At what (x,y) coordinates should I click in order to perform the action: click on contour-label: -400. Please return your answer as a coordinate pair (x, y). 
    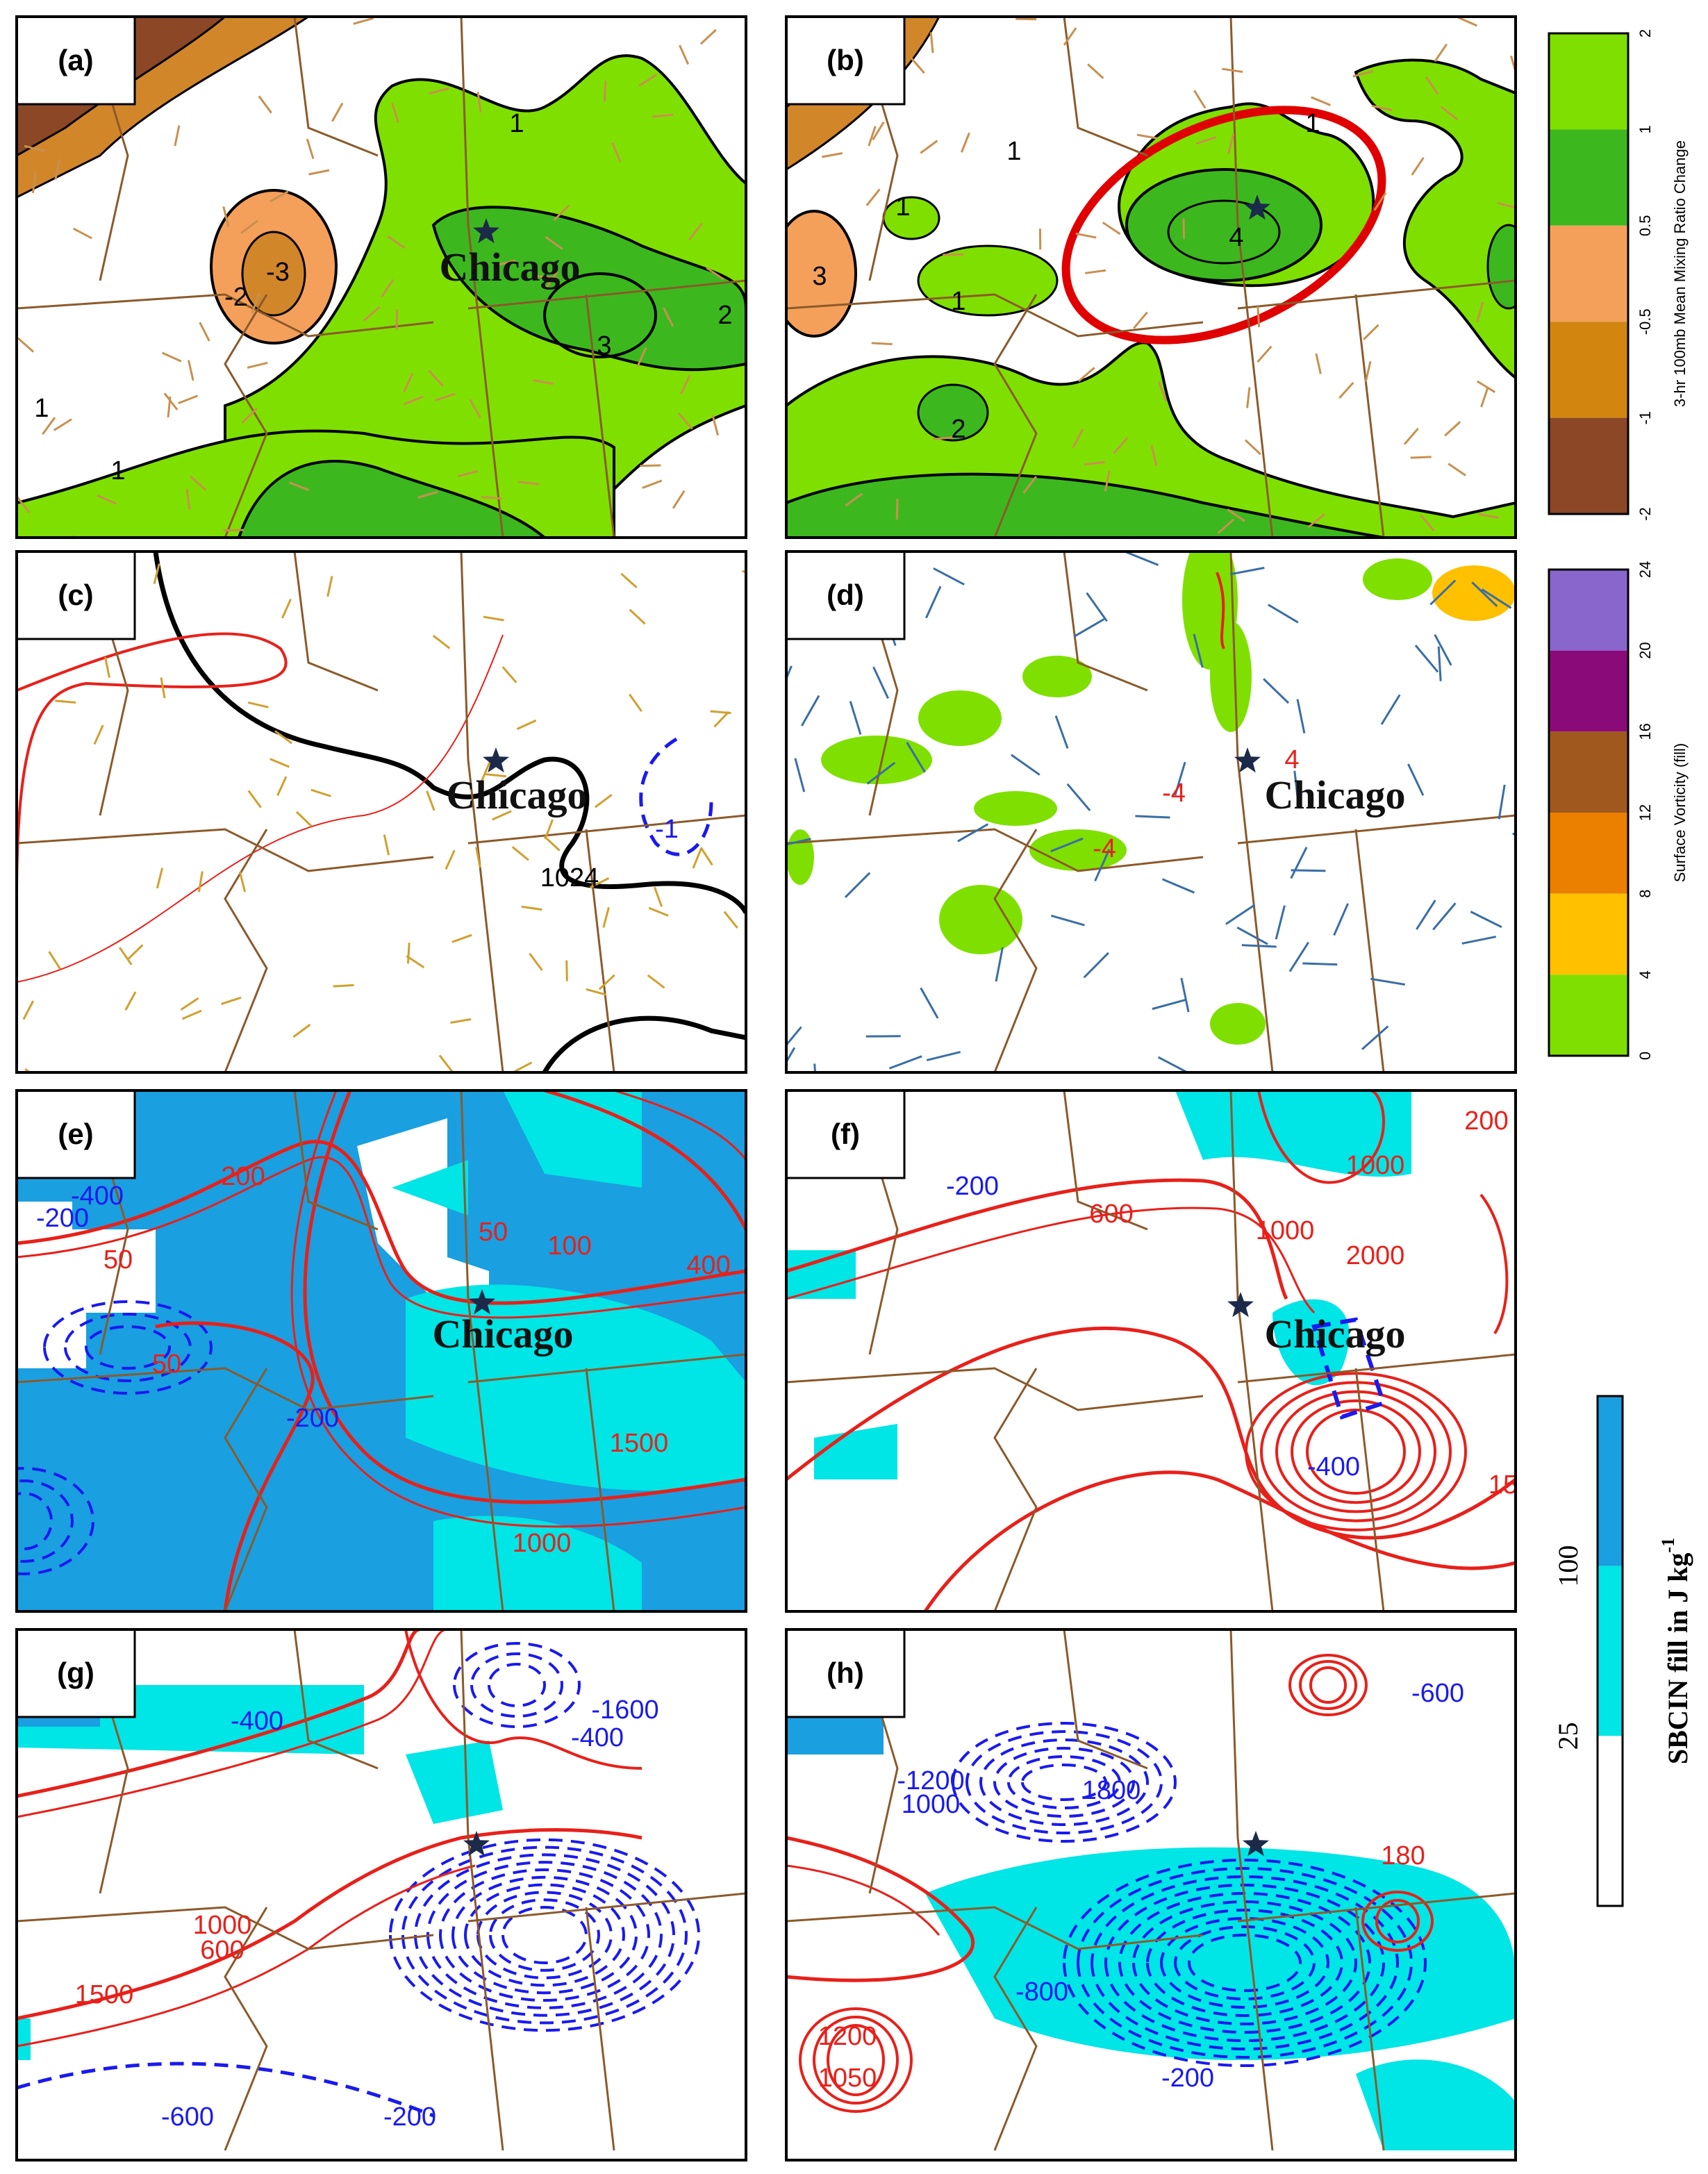
    Looking at the image, I should click on (98, 1196).